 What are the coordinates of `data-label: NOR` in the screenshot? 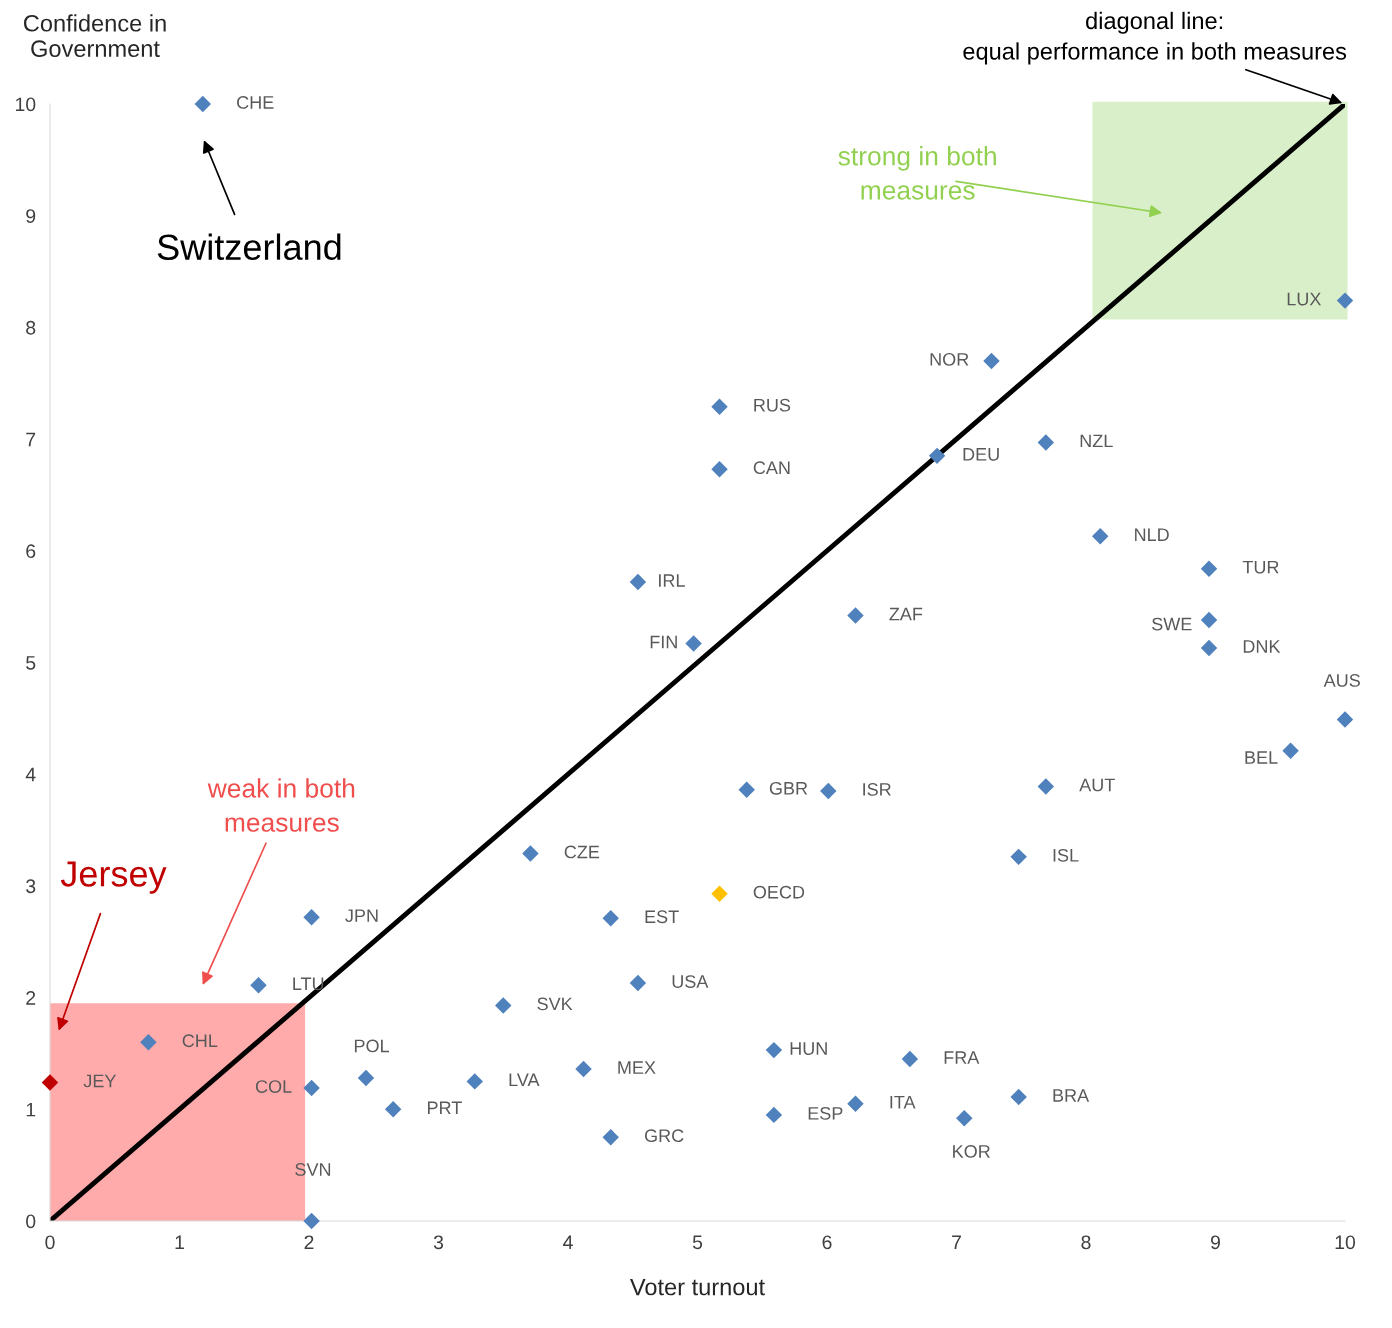 It's located at (949, 359).